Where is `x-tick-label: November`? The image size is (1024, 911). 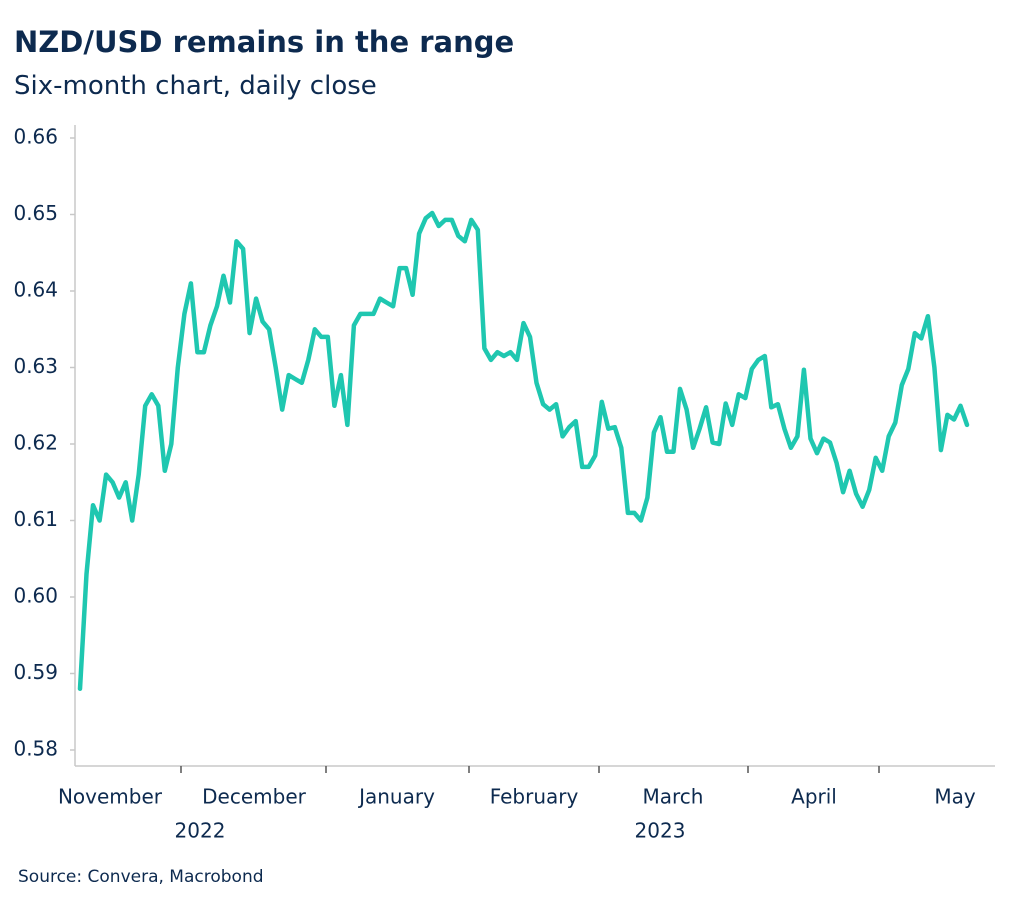 x-tick-label: November is located at coordinates (110, 797).